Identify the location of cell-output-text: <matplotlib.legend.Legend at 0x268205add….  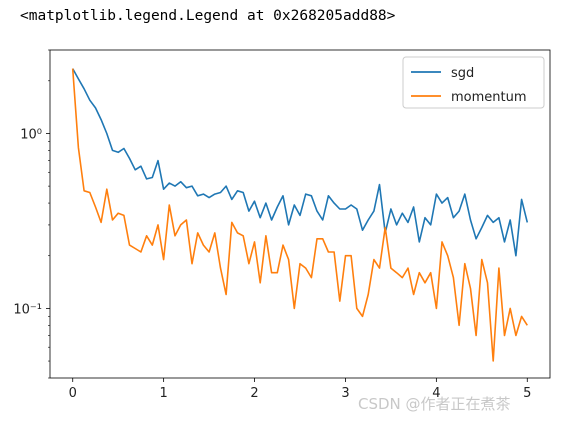
(208, 16).